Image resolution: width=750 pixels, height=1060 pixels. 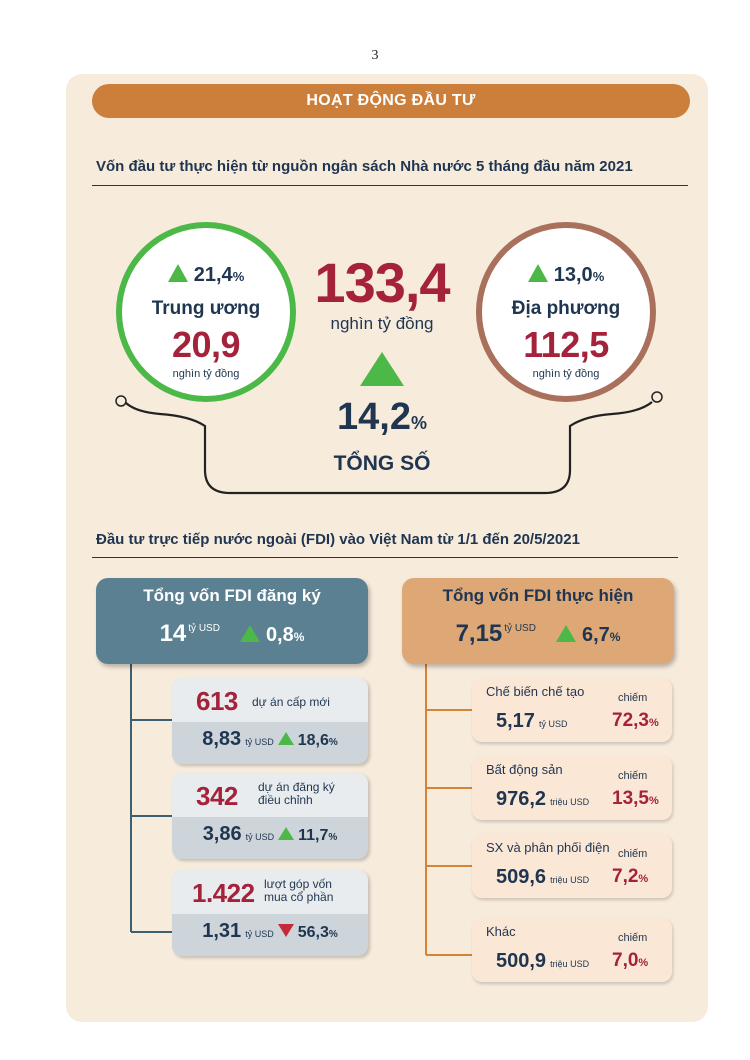 What do you see at coordinates (520, 628) in the screenshot?
I see `fdi-implemented-unit: tỷ USD` at bounding box center [520, 628].